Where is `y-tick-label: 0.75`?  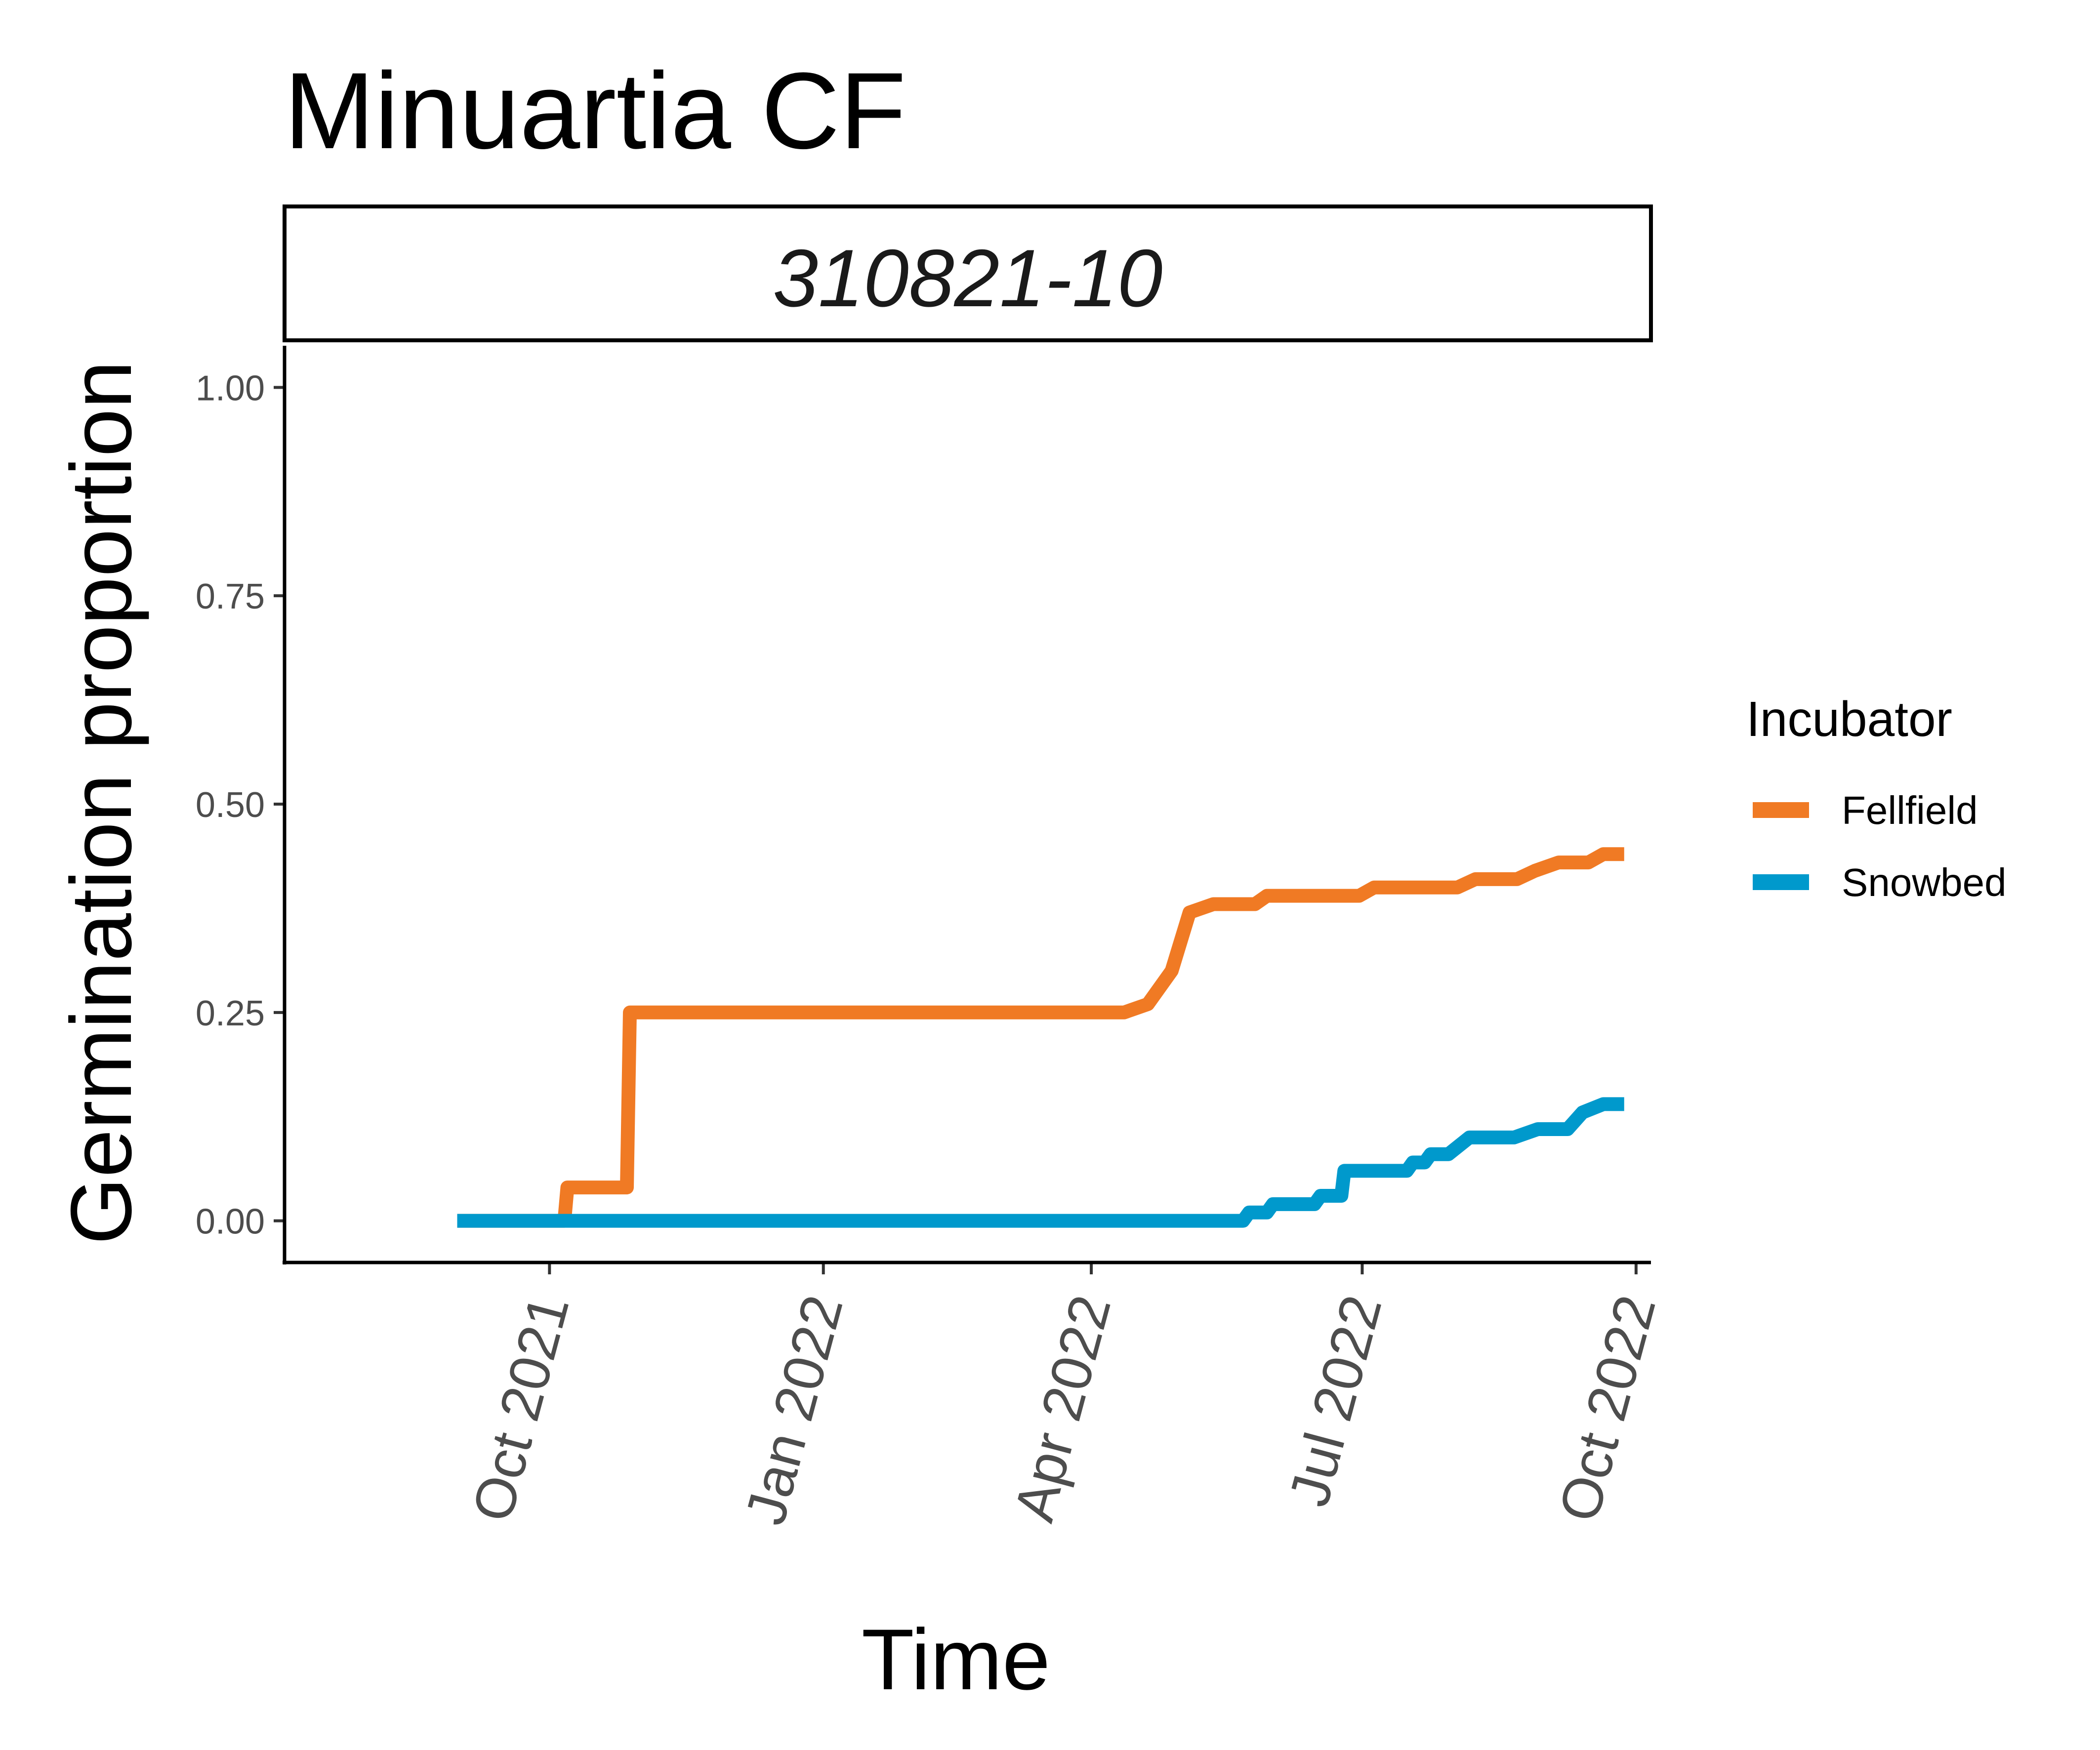
y-tick-label: 0.75 is located at coordinates (231, 596).